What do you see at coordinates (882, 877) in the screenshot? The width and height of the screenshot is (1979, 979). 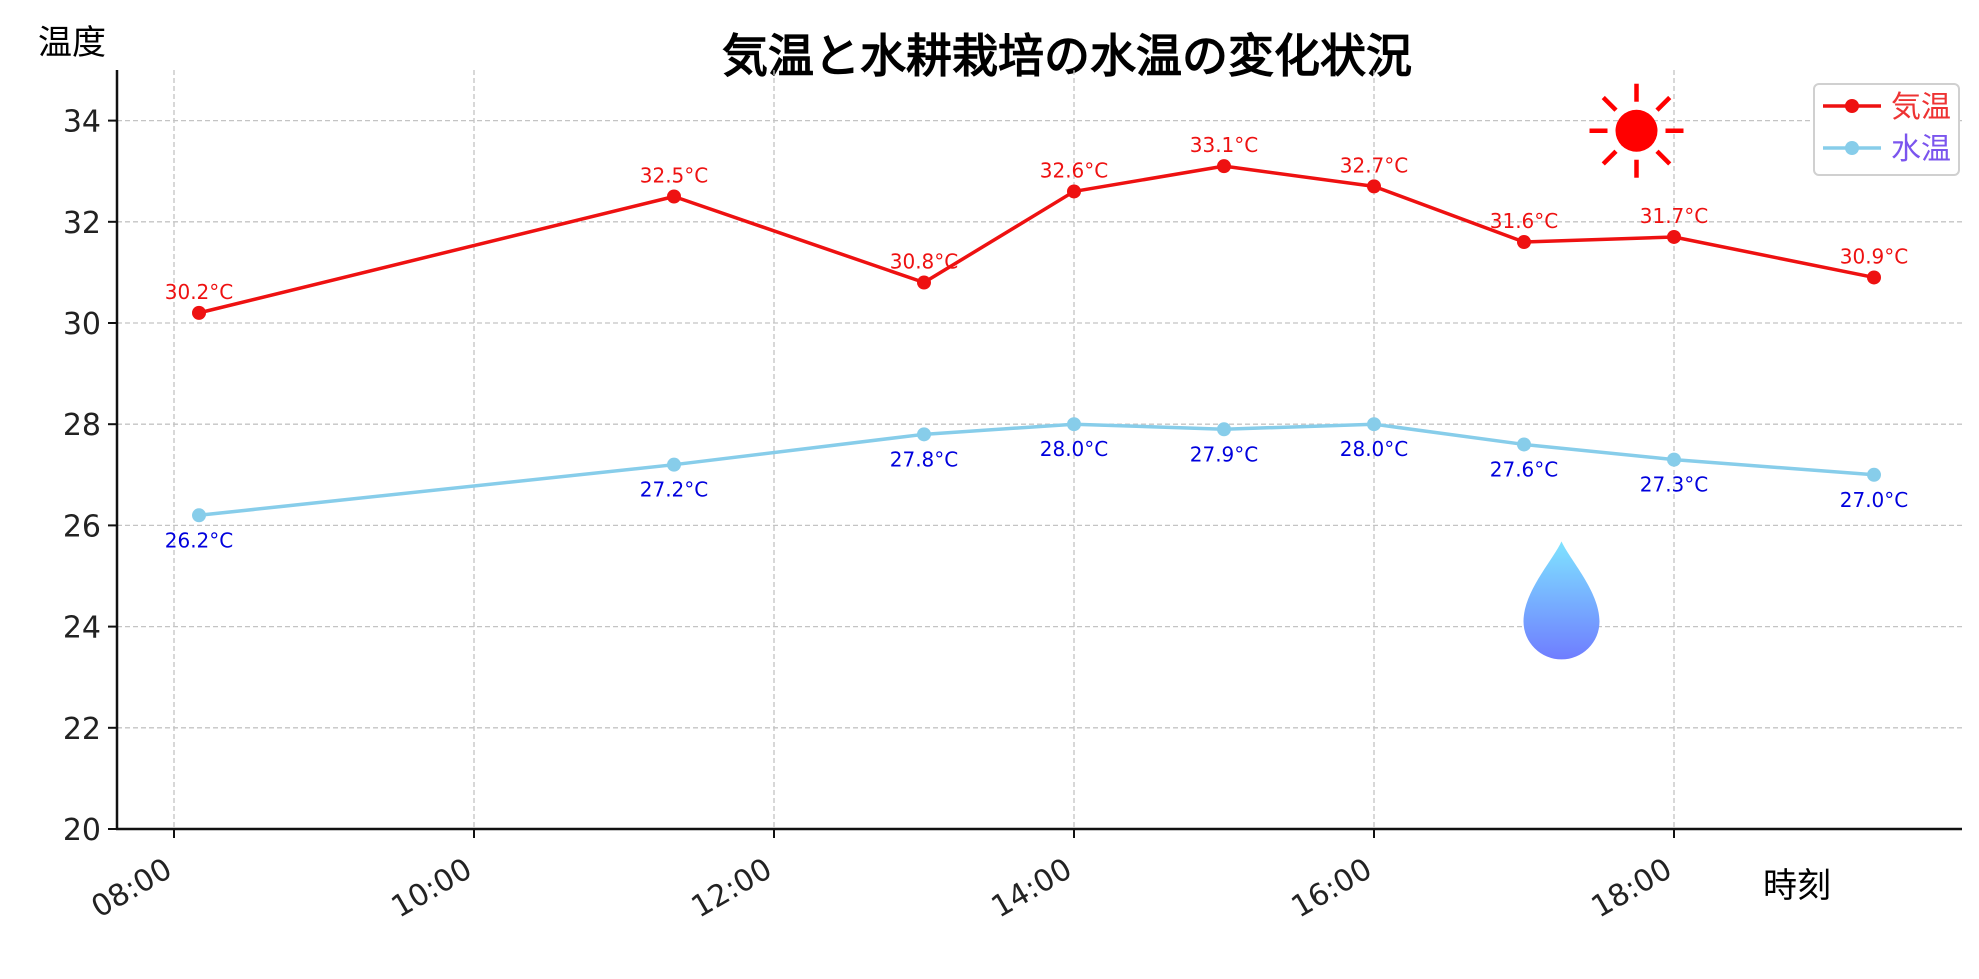 I see `x-ticks: 08:00 10:00 12:00 14:00 16:00 18:00` at bounding box center [882, 877].